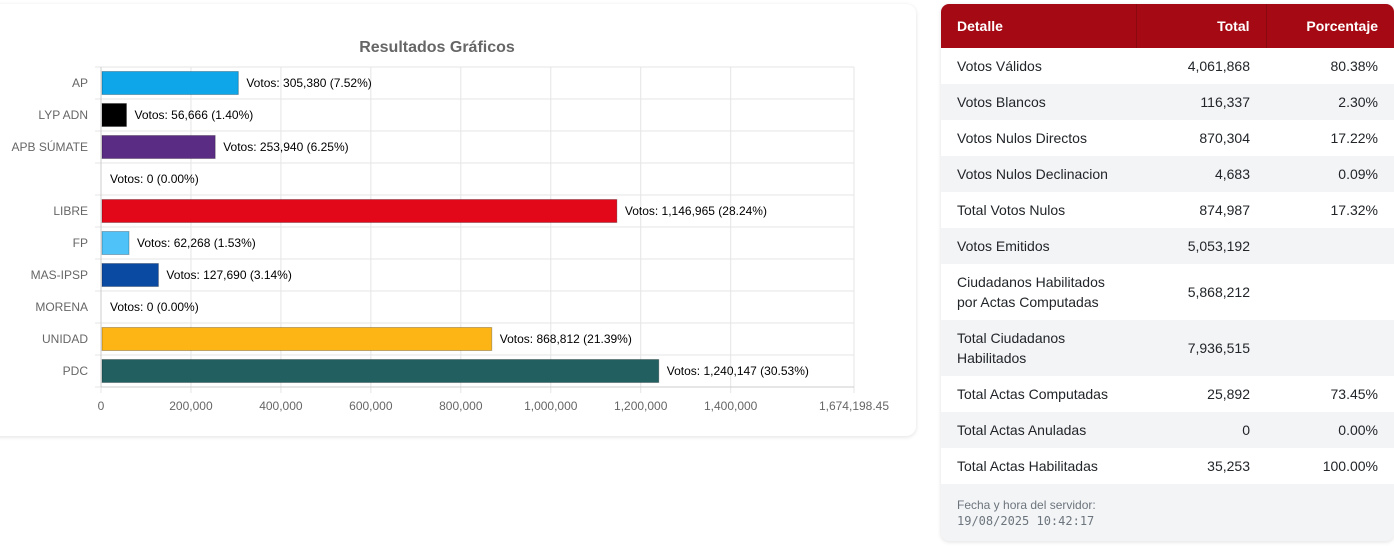  I want to click on table-row: Votos Nulos Directos 870,304 17.22%, so click(1167, 138).